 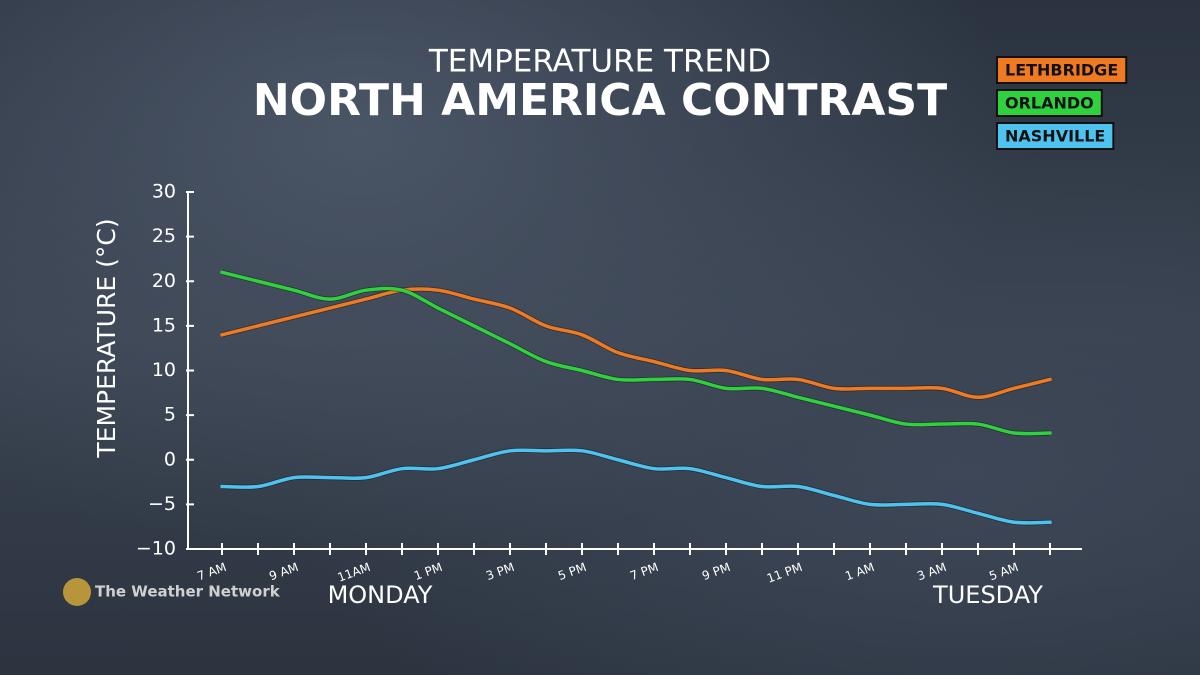 What do you see at coordinates (644, 571) in the screenshot?
I see `x-tick-label: 7 PM` at bounding box center [644, 571].